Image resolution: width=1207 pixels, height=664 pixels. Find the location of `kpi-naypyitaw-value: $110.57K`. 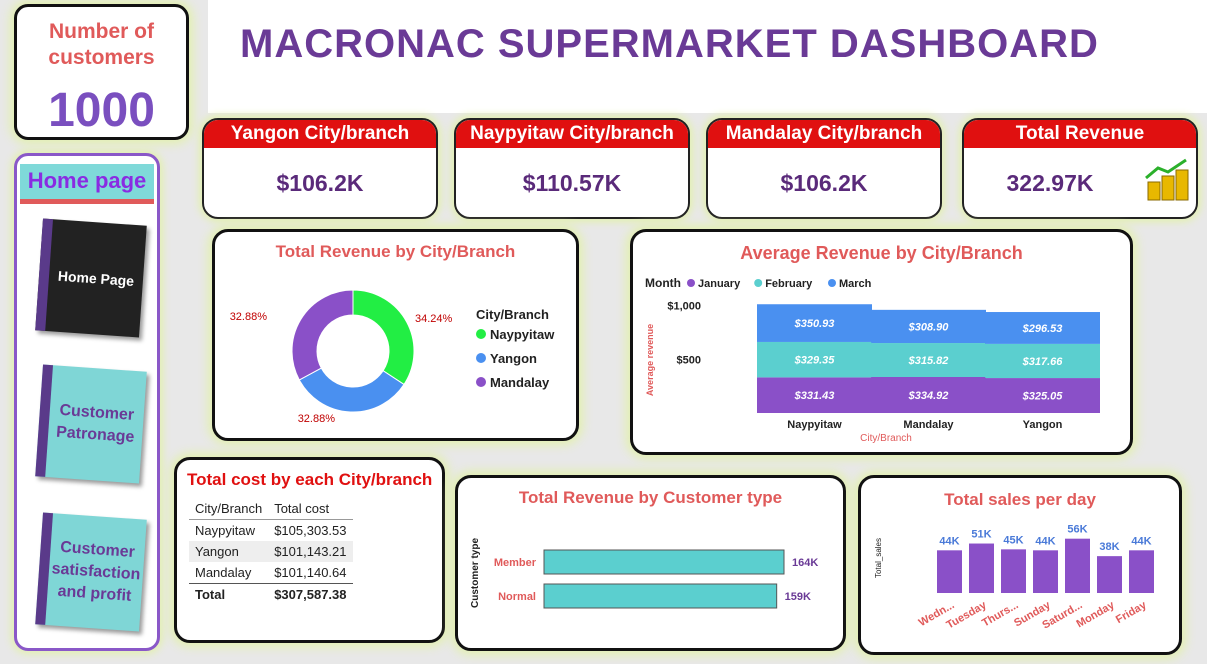

kpi-naypyitaw-value: $110.57K is located at coordinates (572, 183).